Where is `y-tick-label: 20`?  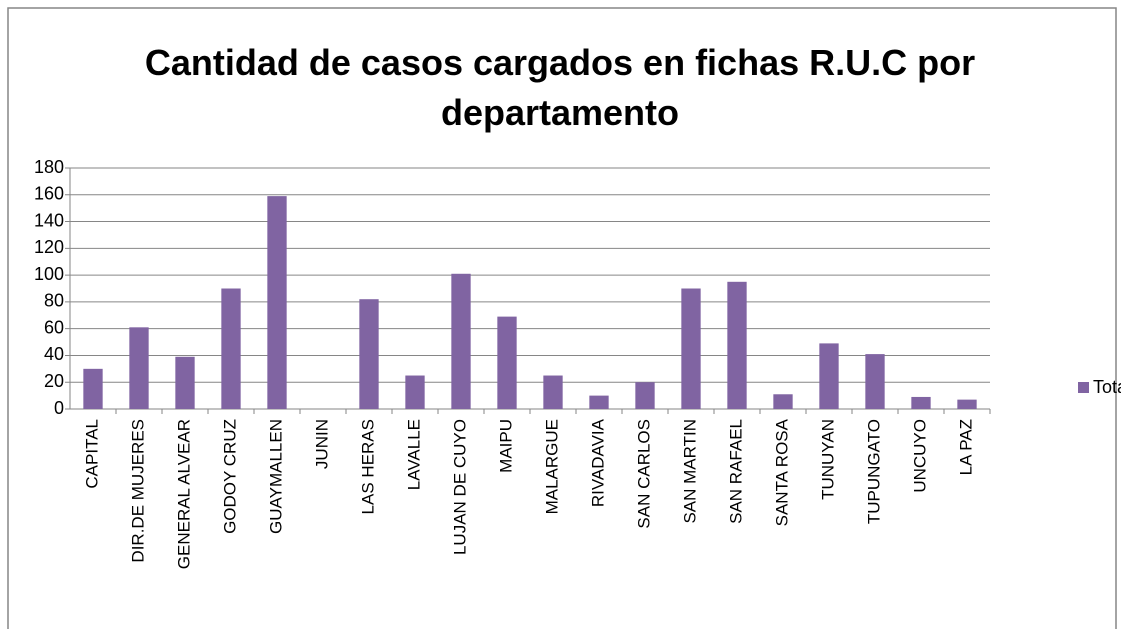 y-tick-label: 20 is located at coordinates (54, 381).